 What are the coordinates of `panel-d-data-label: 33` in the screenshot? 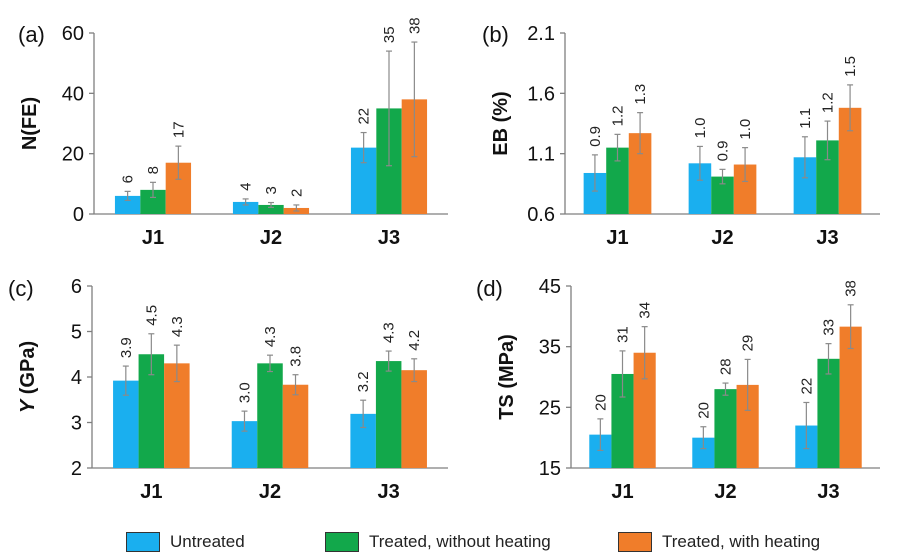 It's located at (829, 327).